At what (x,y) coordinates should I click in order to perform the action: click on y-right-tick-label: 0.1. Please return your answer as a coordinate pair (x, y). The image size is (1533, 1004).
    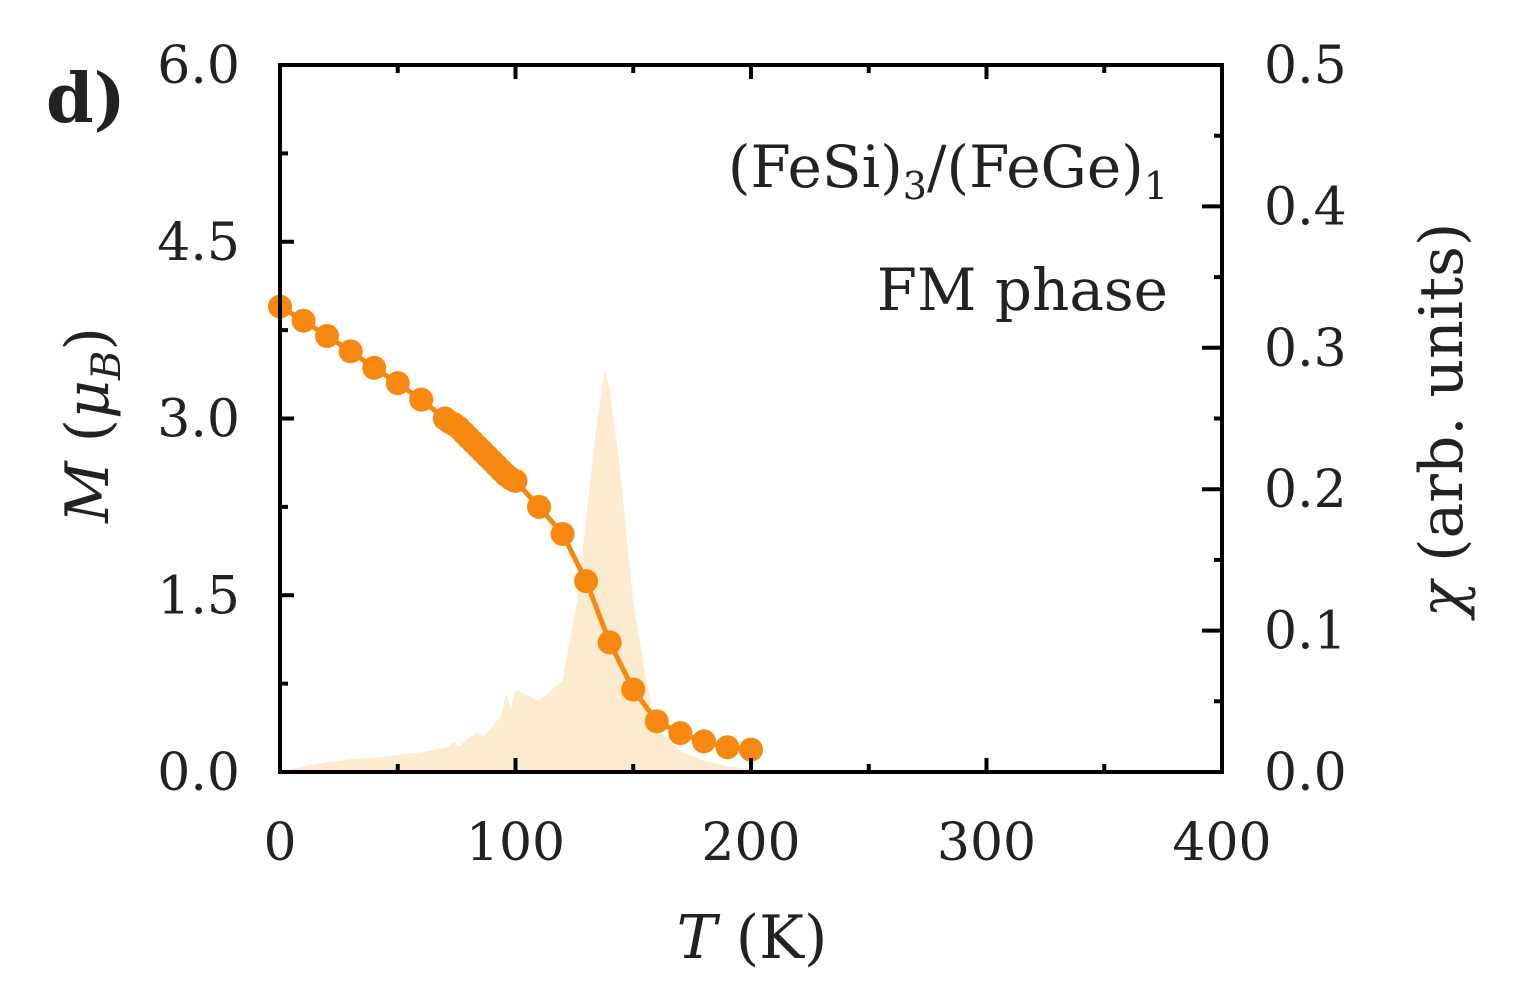
    Looking at the image, I should click on (1305, 632).